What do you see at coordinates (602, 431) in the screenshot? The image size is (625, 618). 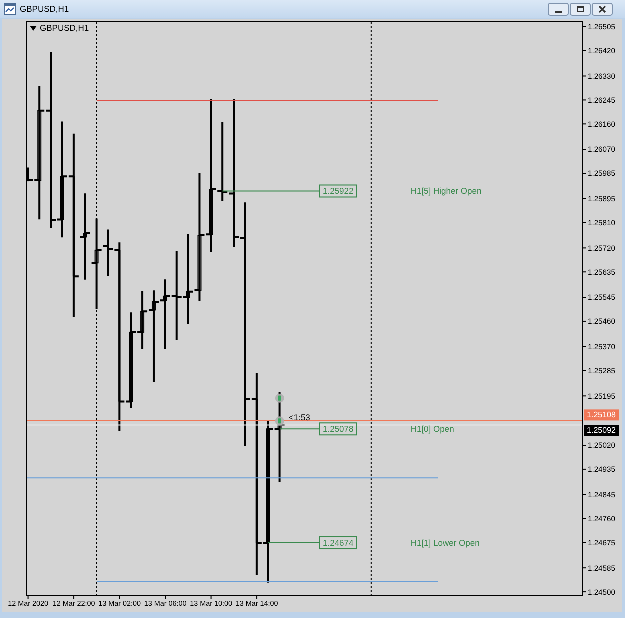 I see `ref-line-label: 1.25092` at bounding box center [602, 431].